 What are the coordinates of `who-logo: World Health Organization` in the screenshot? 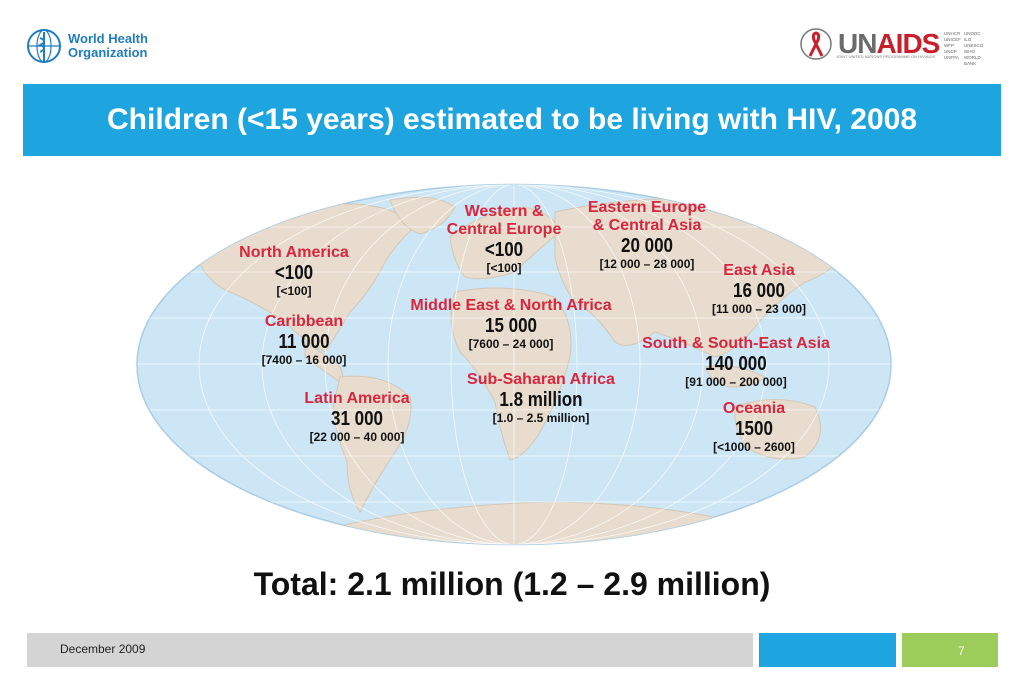 It's located at (87, 46).